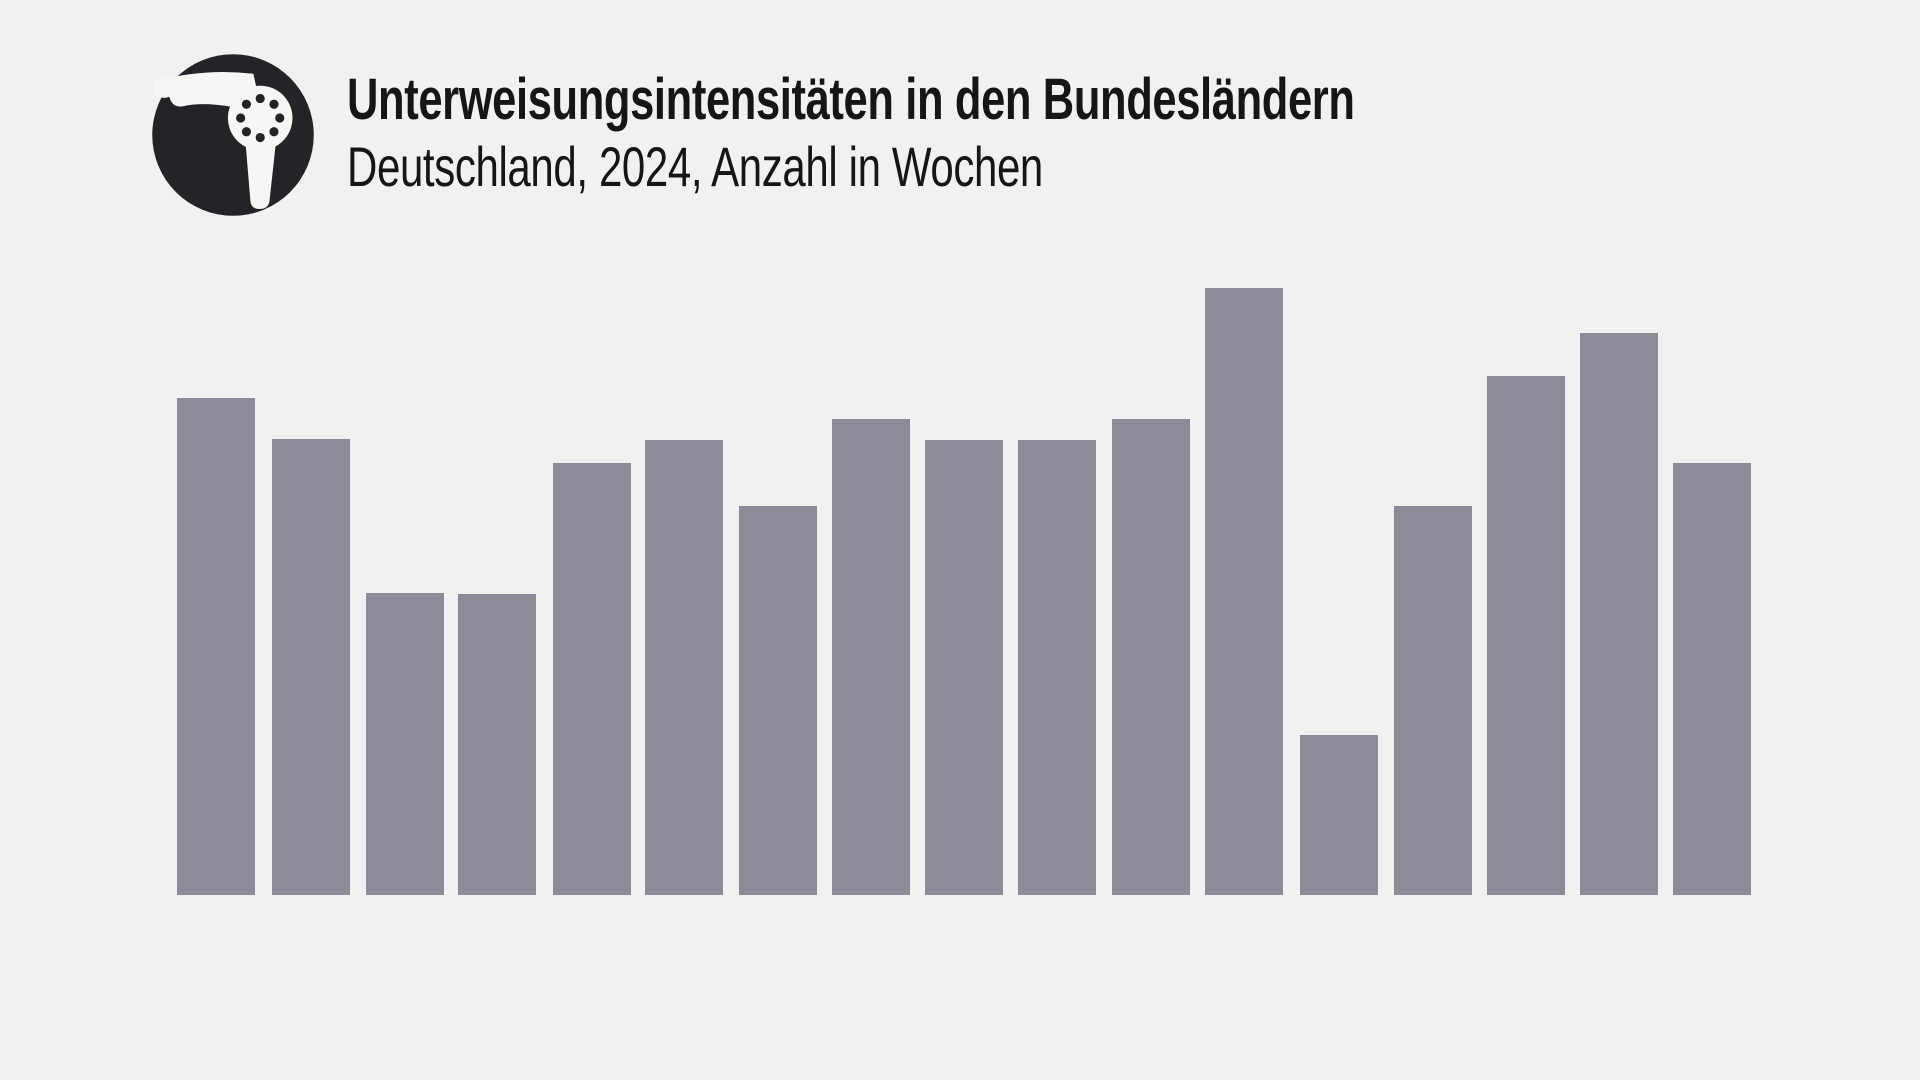 This screenshot has height=1080, width=1920. What do you see at coordinates (260, 172) in the screenshot?
I see `logo-dryer-handle` at bounding box center [260, 172].